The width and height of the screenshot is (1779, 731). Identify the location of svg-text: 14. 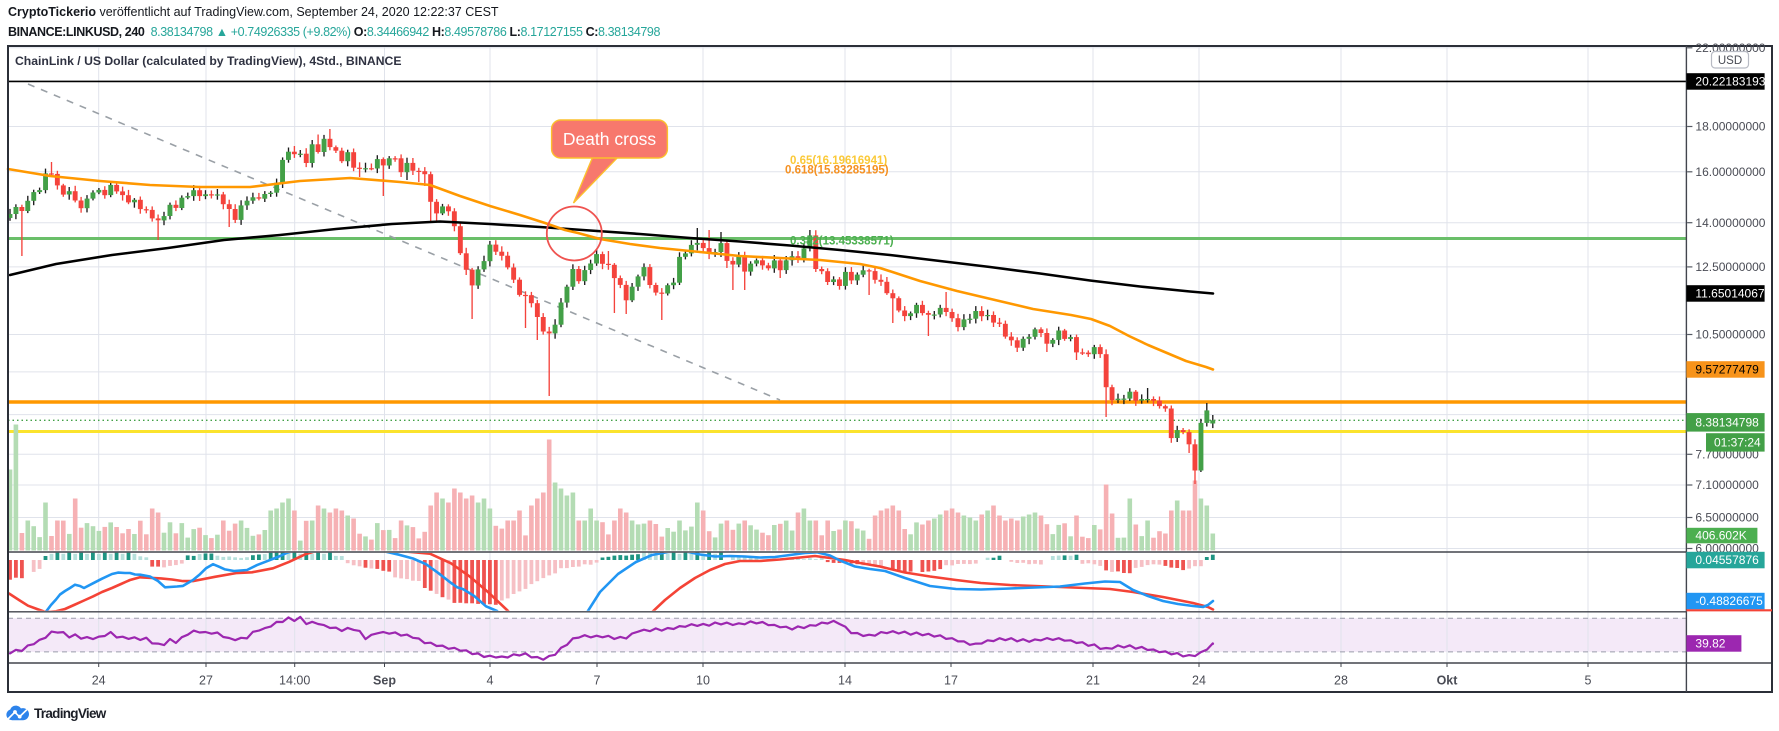
(845, 681).